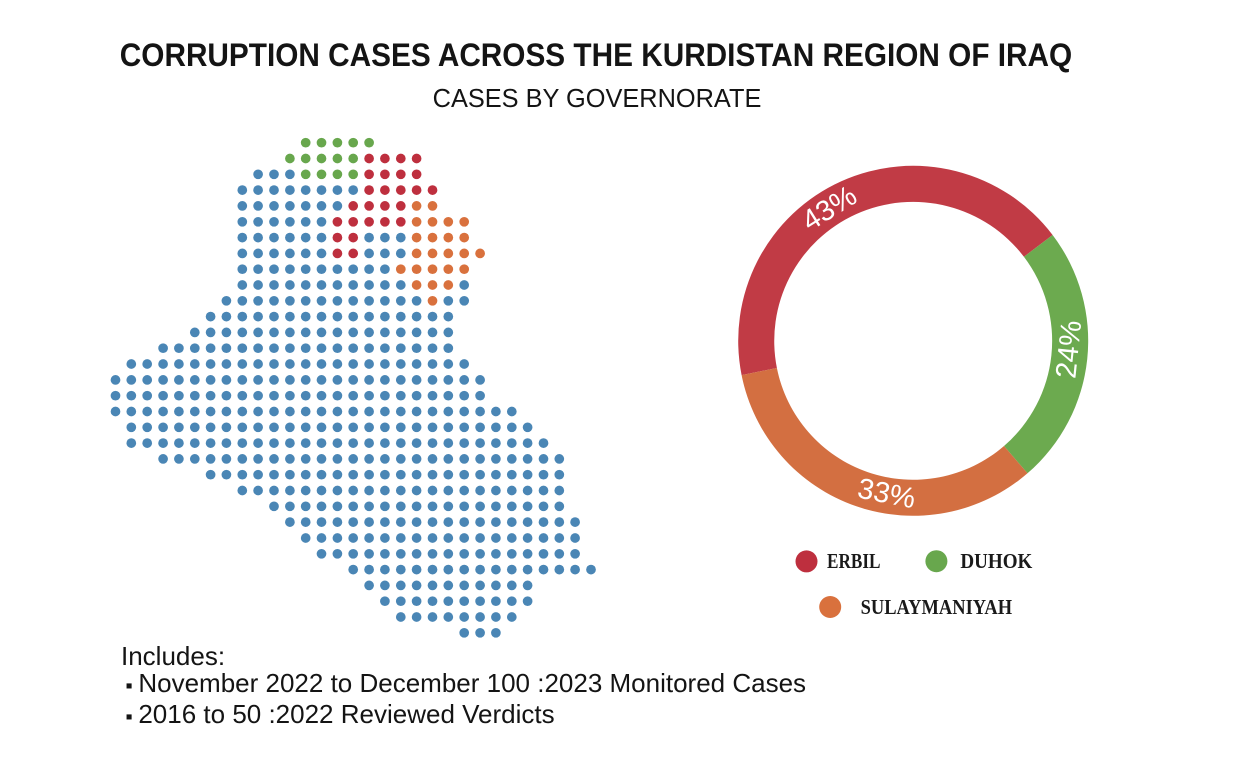  What do you see at coordinates (886, 494) in the screenshot?
I see `svg-text: 33%` at bounding box center [886, 494].